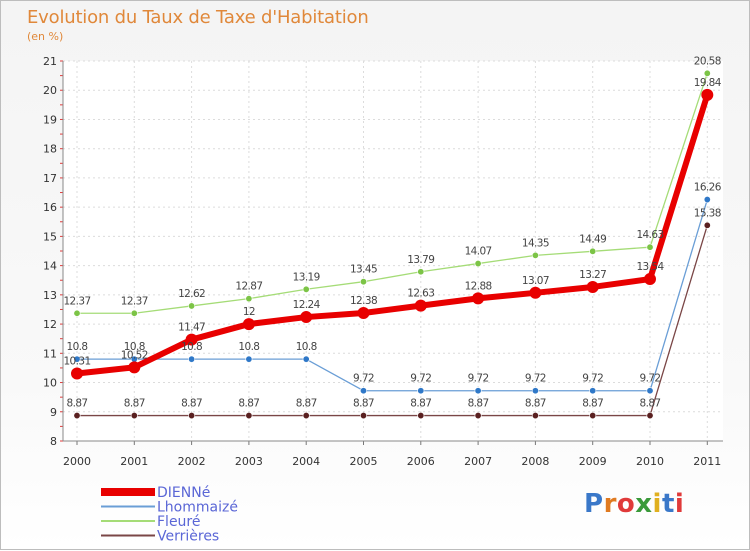  I want to click on y-tick-label: 8, so click(53, 441).